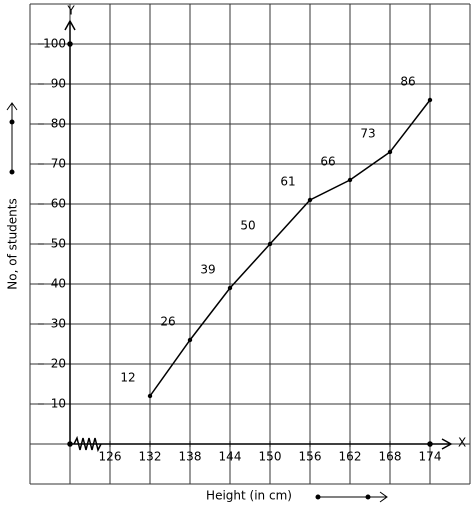 The image size is (474, 510). What do you see at coordinates (58, 164) in the screenshot?
I see `y-tick-label: 70` at bounding box center [58, 164].